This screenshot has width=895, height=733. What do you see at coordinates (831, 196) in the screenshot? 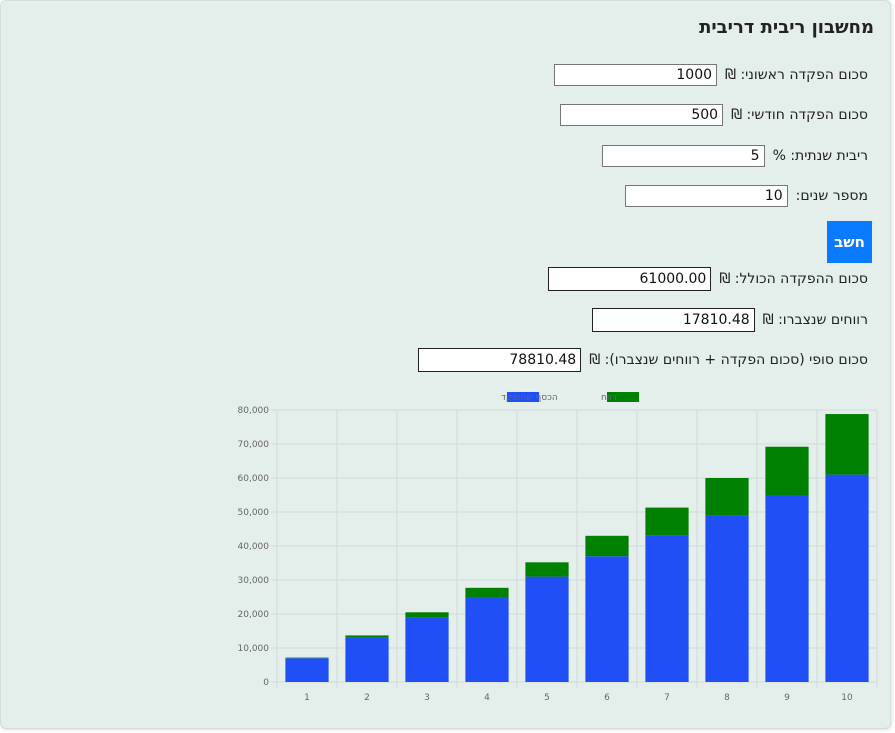
I see `years-label: מספר שנים:` at bounding box center [831, 196].